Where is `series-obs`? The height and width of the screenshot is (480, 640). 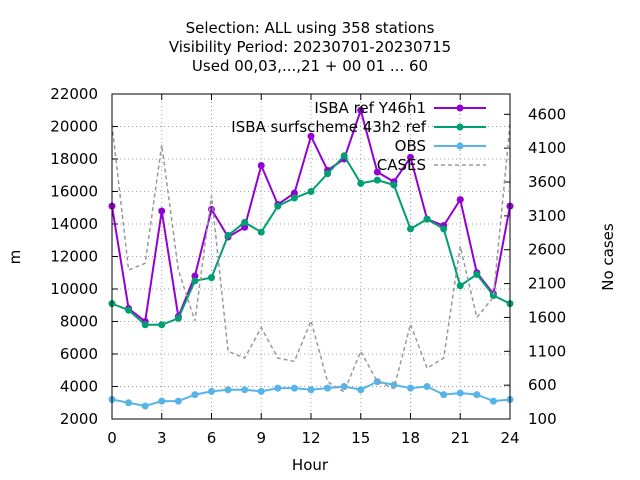 series-obs is located at coordinates (311, 394).